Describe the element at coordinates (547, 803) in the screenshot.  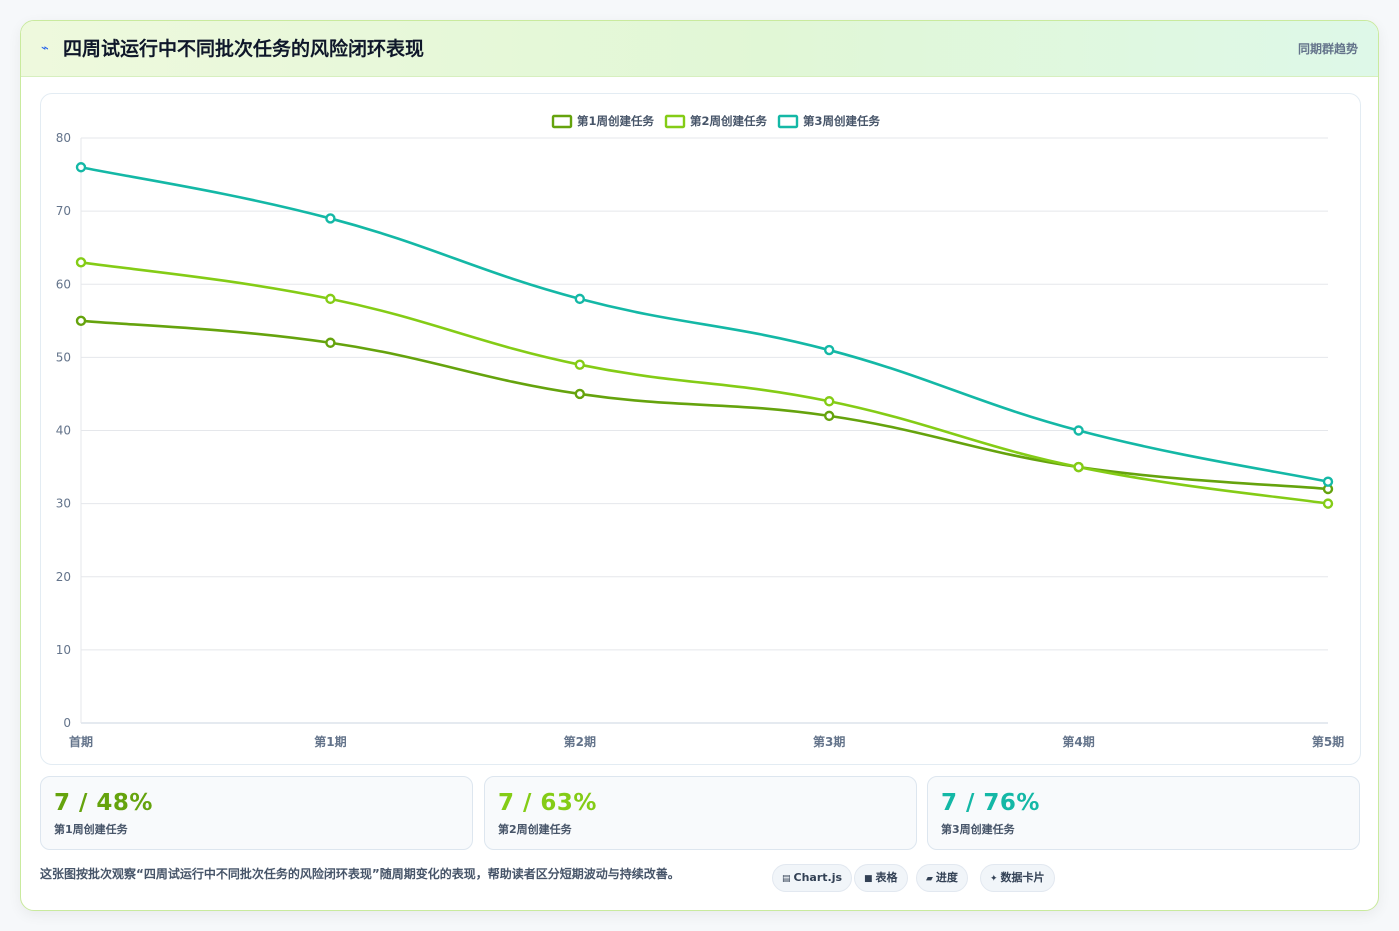
I see `kpi-value: 7 / 63%` at that location.